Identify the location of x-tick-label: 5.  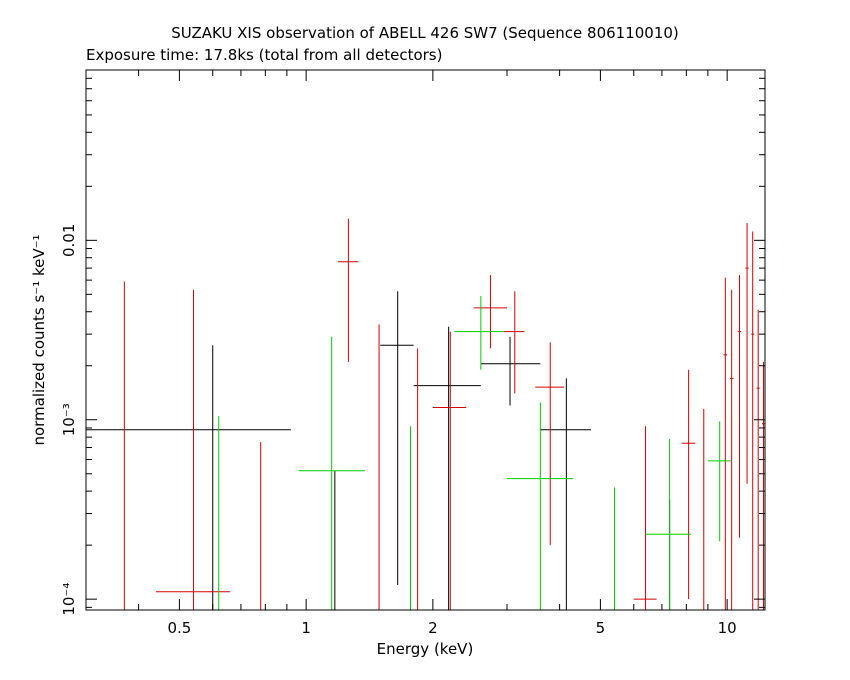
(601, 628).